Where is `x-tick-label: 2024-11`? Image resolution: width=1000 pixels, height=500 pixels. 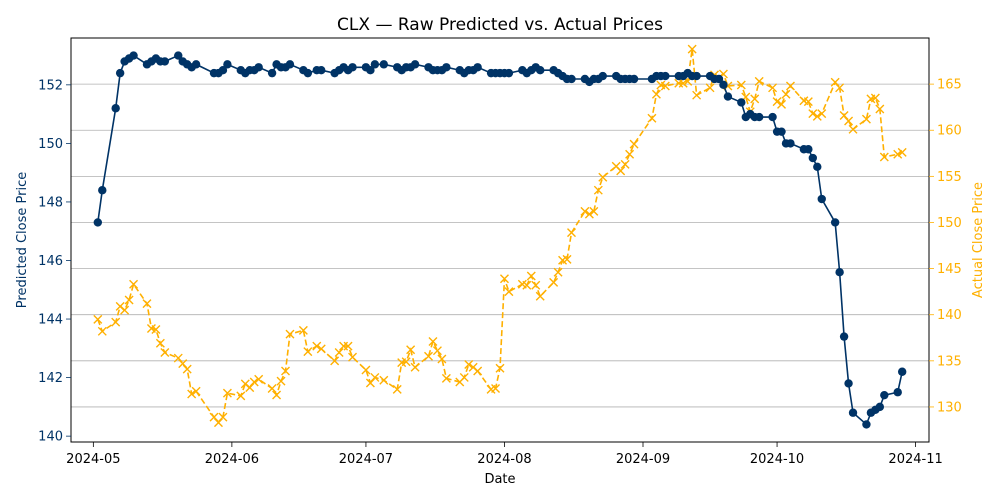
x-tick-label: 2024-11 is located at coordinates (915, 459).